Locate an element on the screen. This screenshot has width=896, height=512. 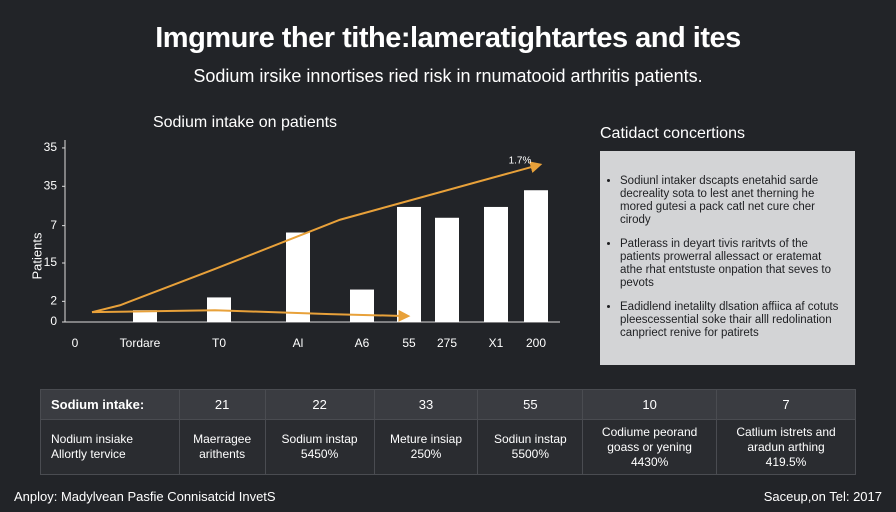
cell-line: 419.5% is located at coordinates (786, 461).